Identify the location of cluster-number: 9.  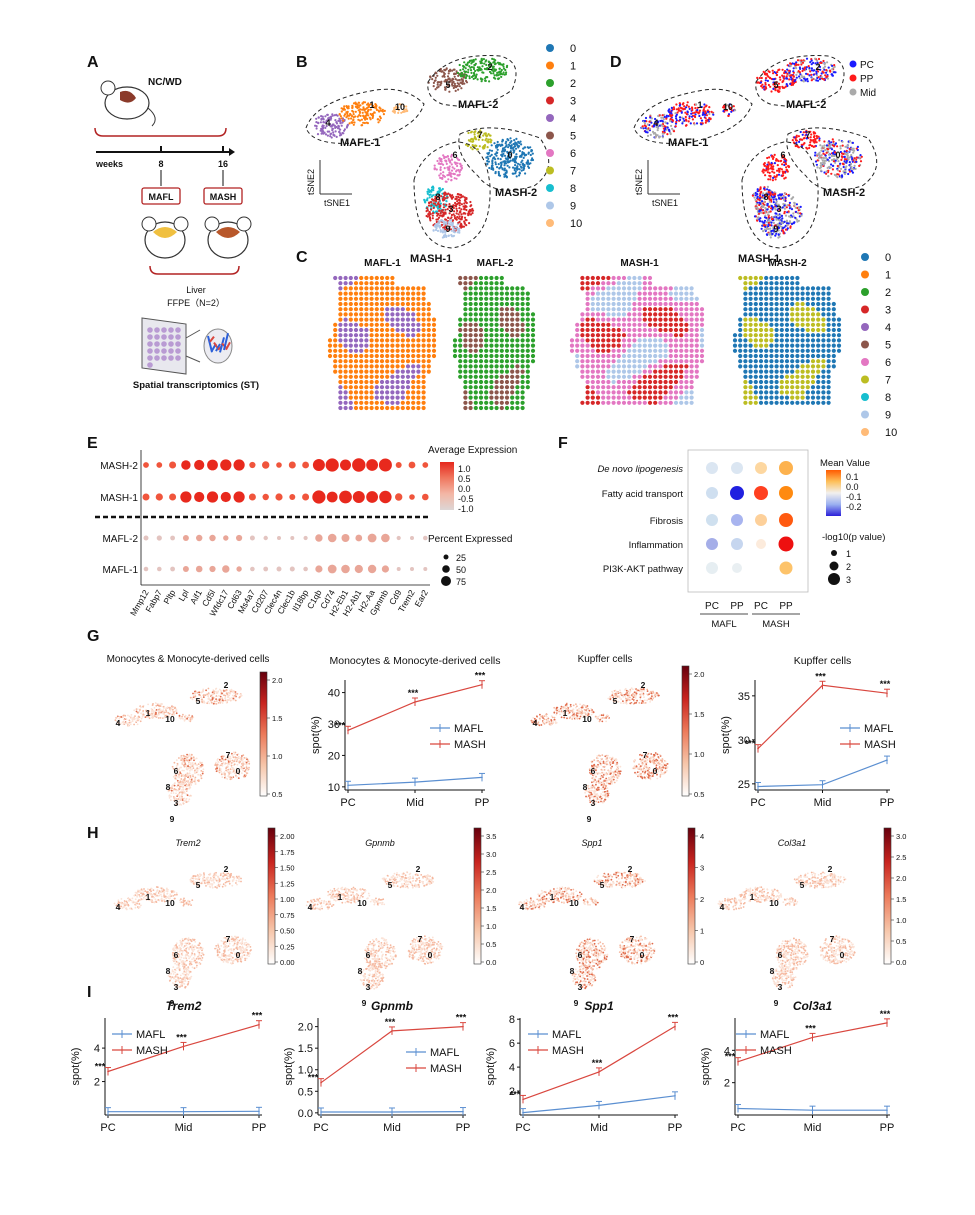
(775, 229).